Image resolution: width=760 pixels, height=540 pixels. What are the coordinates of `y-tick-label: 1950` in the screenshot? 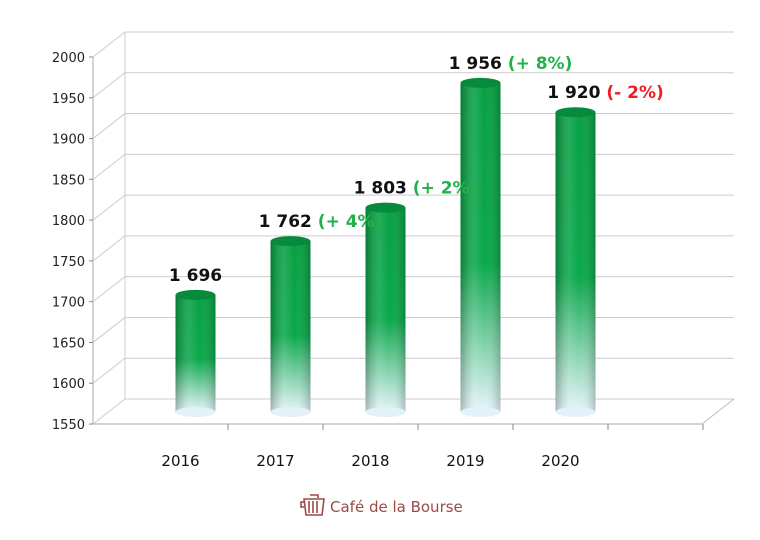 It's located at (68, 99).